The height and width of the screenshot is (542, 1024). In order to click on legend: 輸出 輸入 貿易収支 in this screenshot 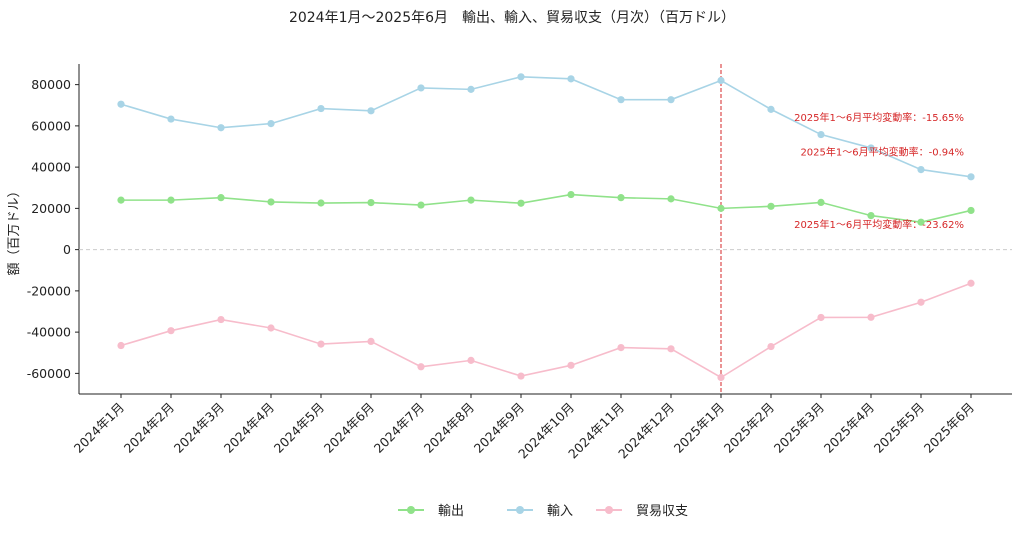, I will do `click(543, 511)`.